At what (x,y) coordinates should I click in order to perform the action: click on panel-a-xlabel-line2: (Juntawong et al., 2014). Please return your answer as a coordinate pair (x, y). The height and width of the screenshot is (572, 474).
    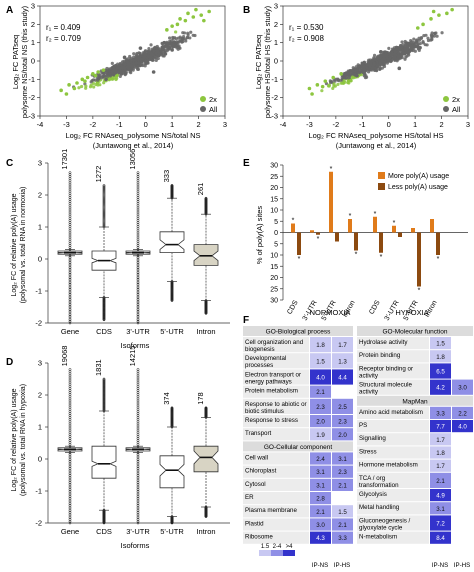
    Looking at the image, I should click on (133, 145).